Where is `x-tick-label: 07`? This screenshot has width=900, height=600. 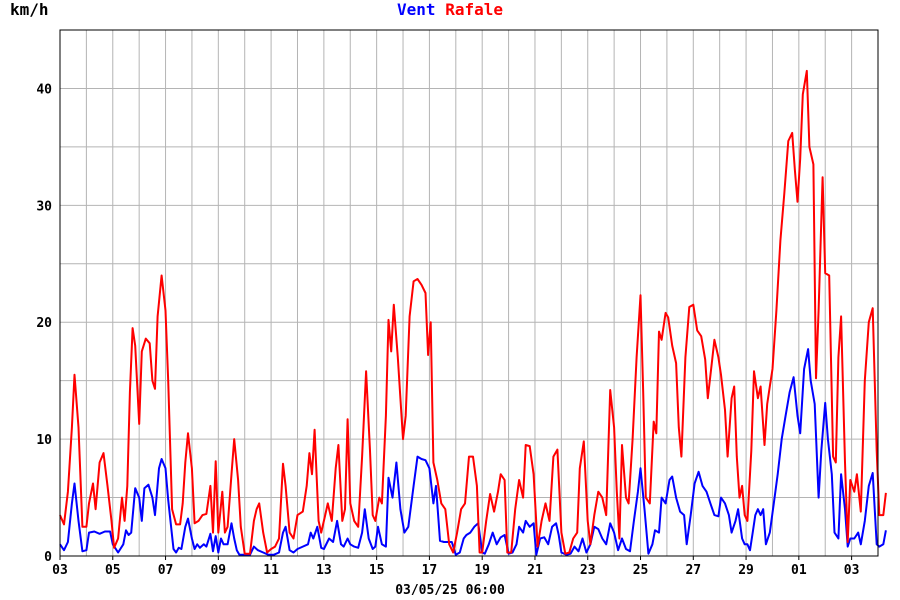 x-tick-label: 07 is located at coordinates (166, 570).